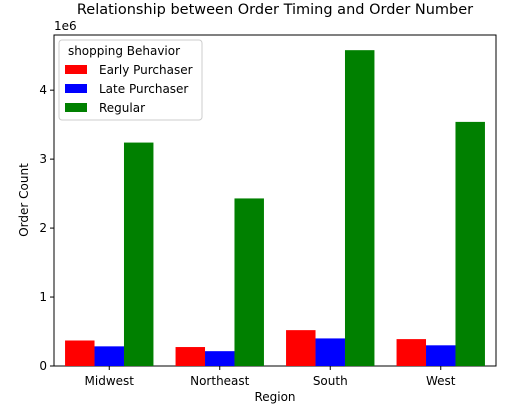  What do you see at coordinates (43, 366) in the screenshot?
I see `y-tick-label: 0` at bounding box center [43, 366].